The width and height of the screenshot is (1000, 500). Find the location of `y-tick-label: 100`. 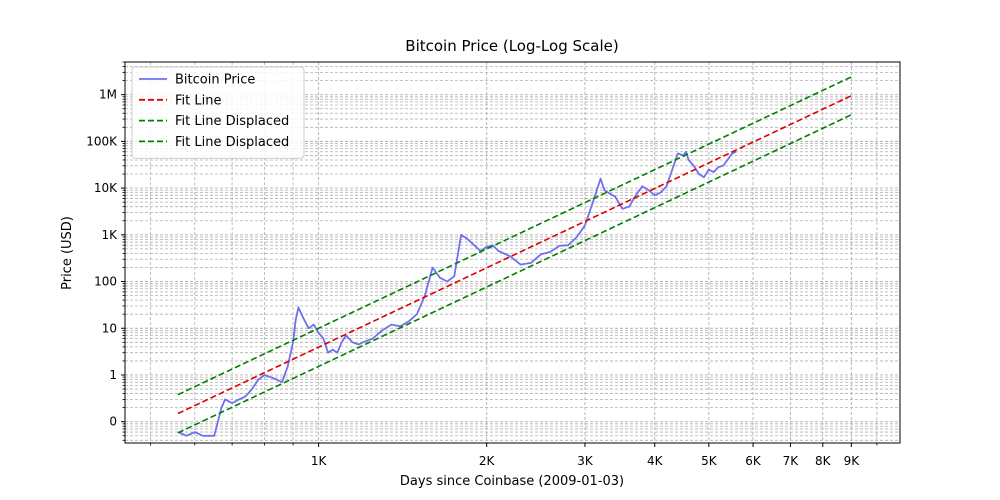

y-tick-label: 100 is located at coordinates (105, 282).